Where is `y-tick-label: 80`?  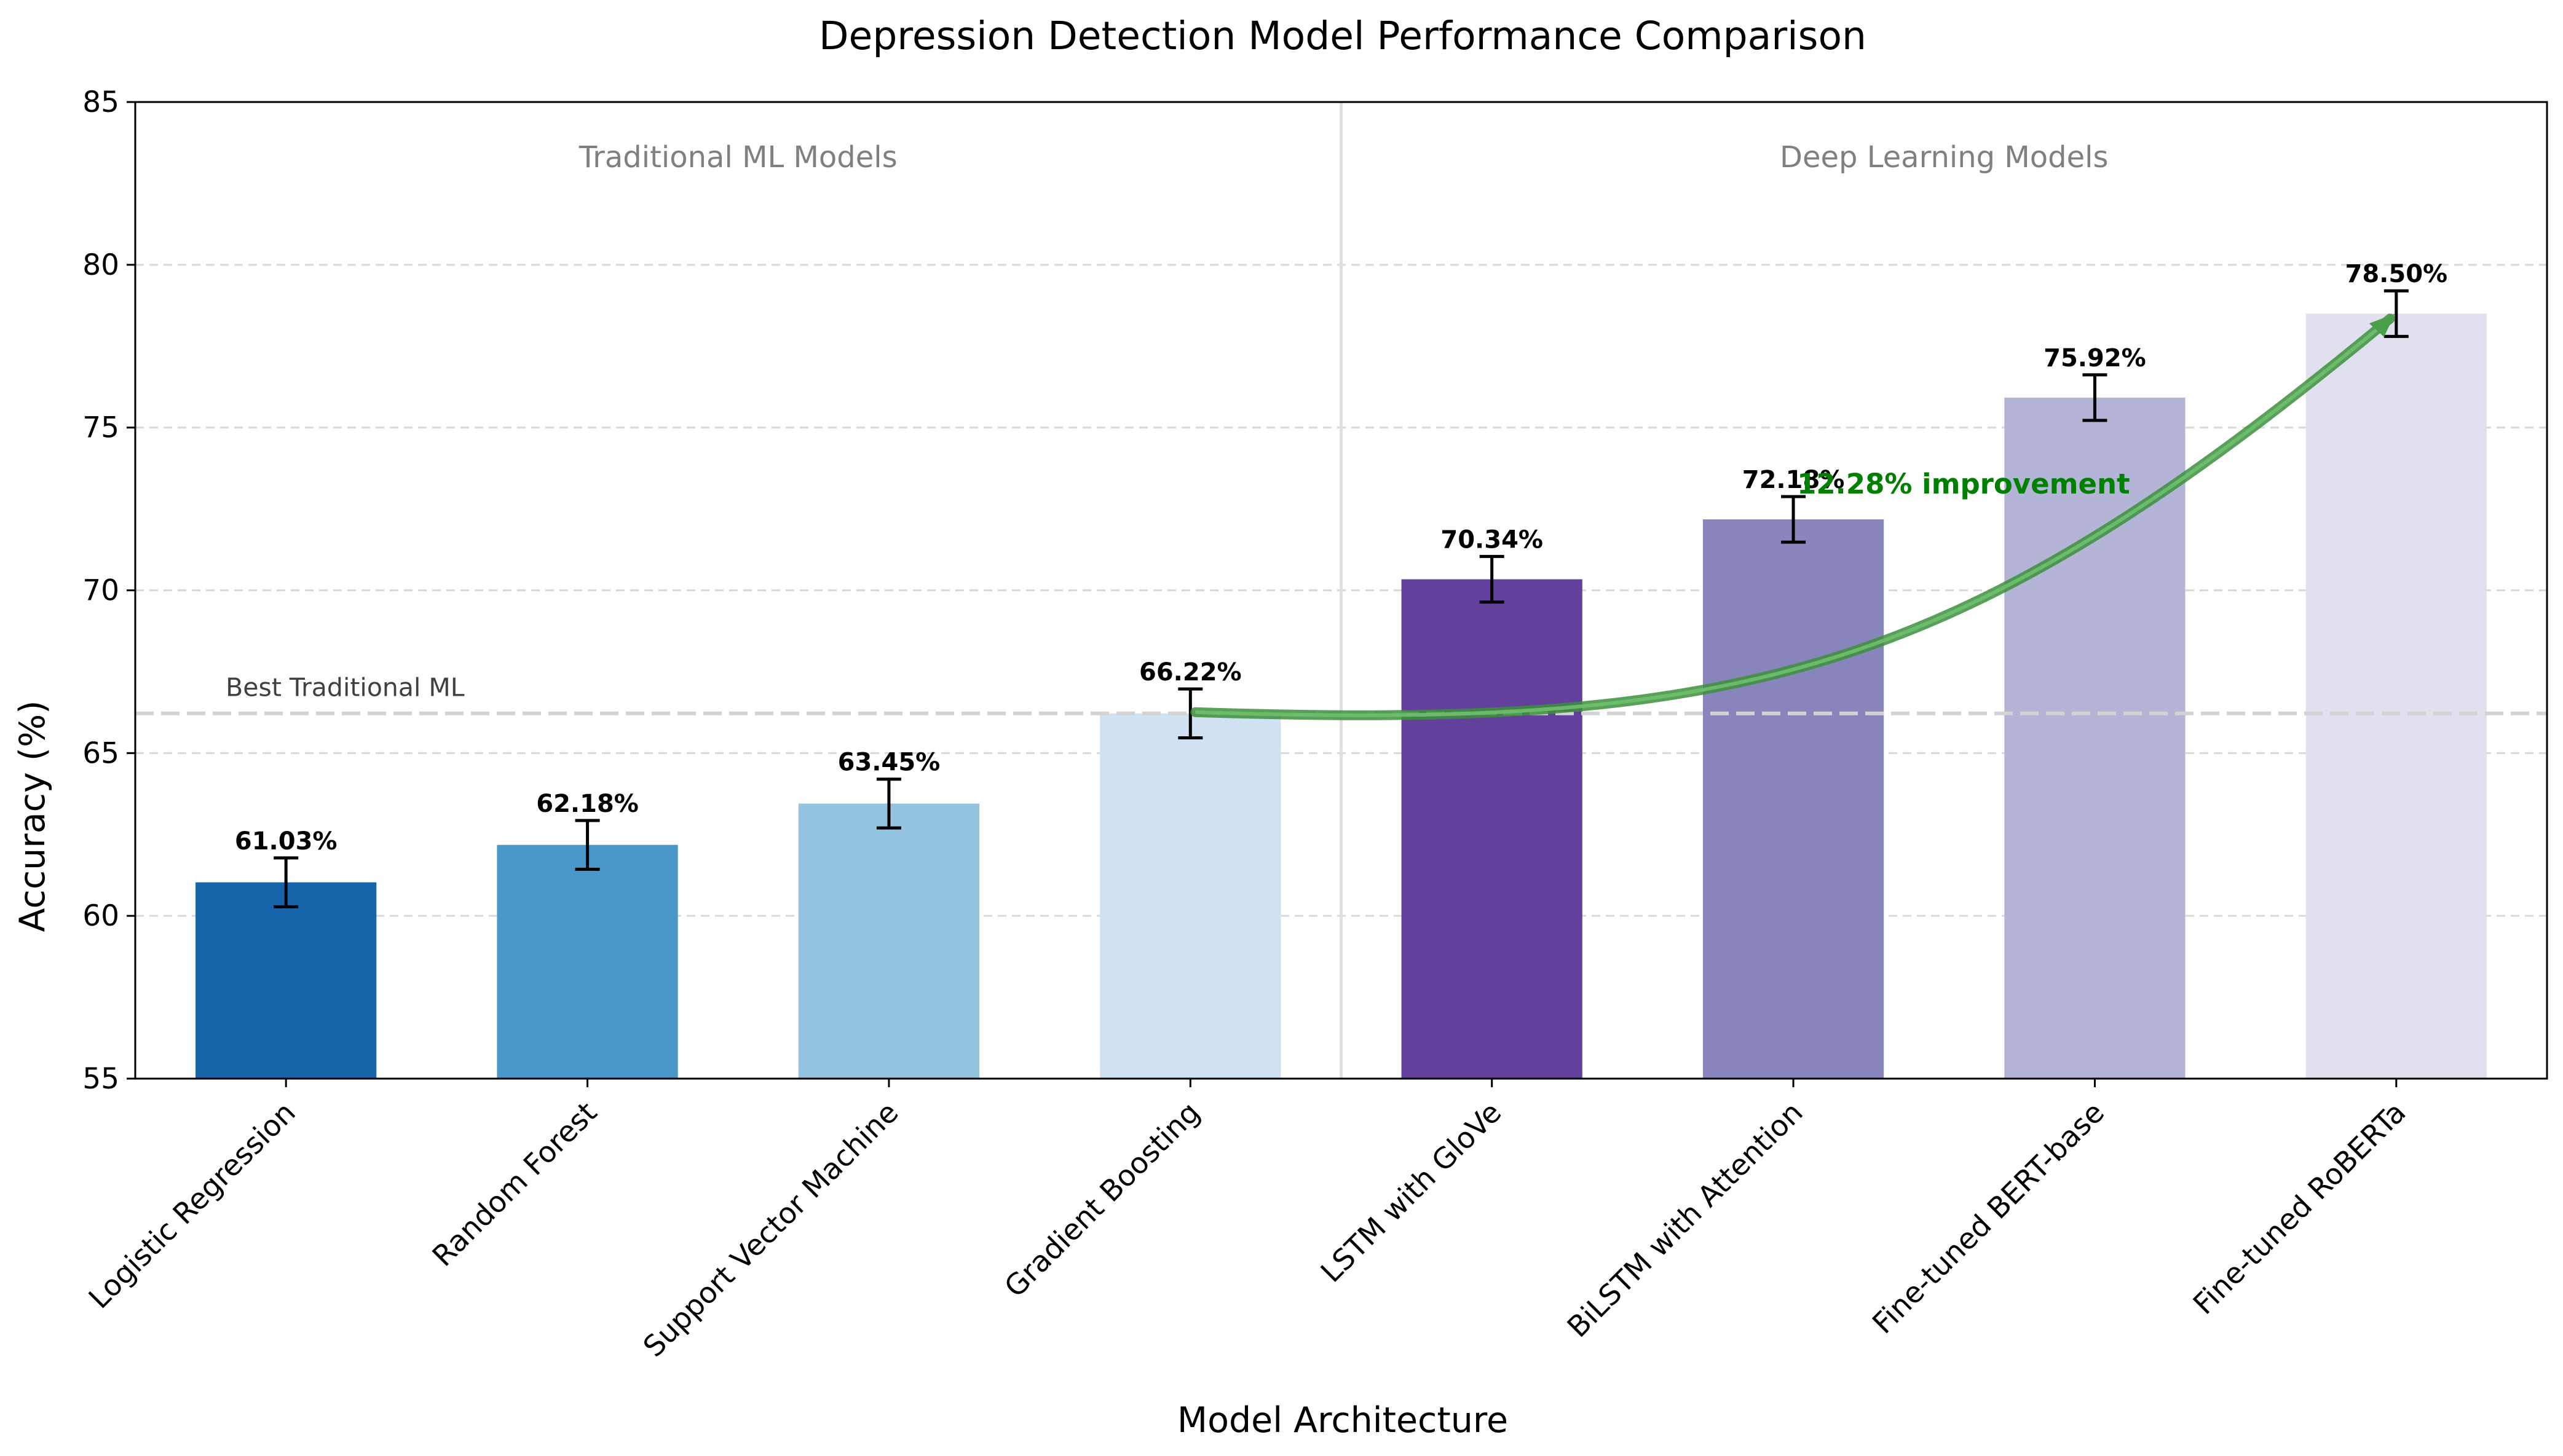 y-tick-label: 80 is located at coordinates (100, 265).